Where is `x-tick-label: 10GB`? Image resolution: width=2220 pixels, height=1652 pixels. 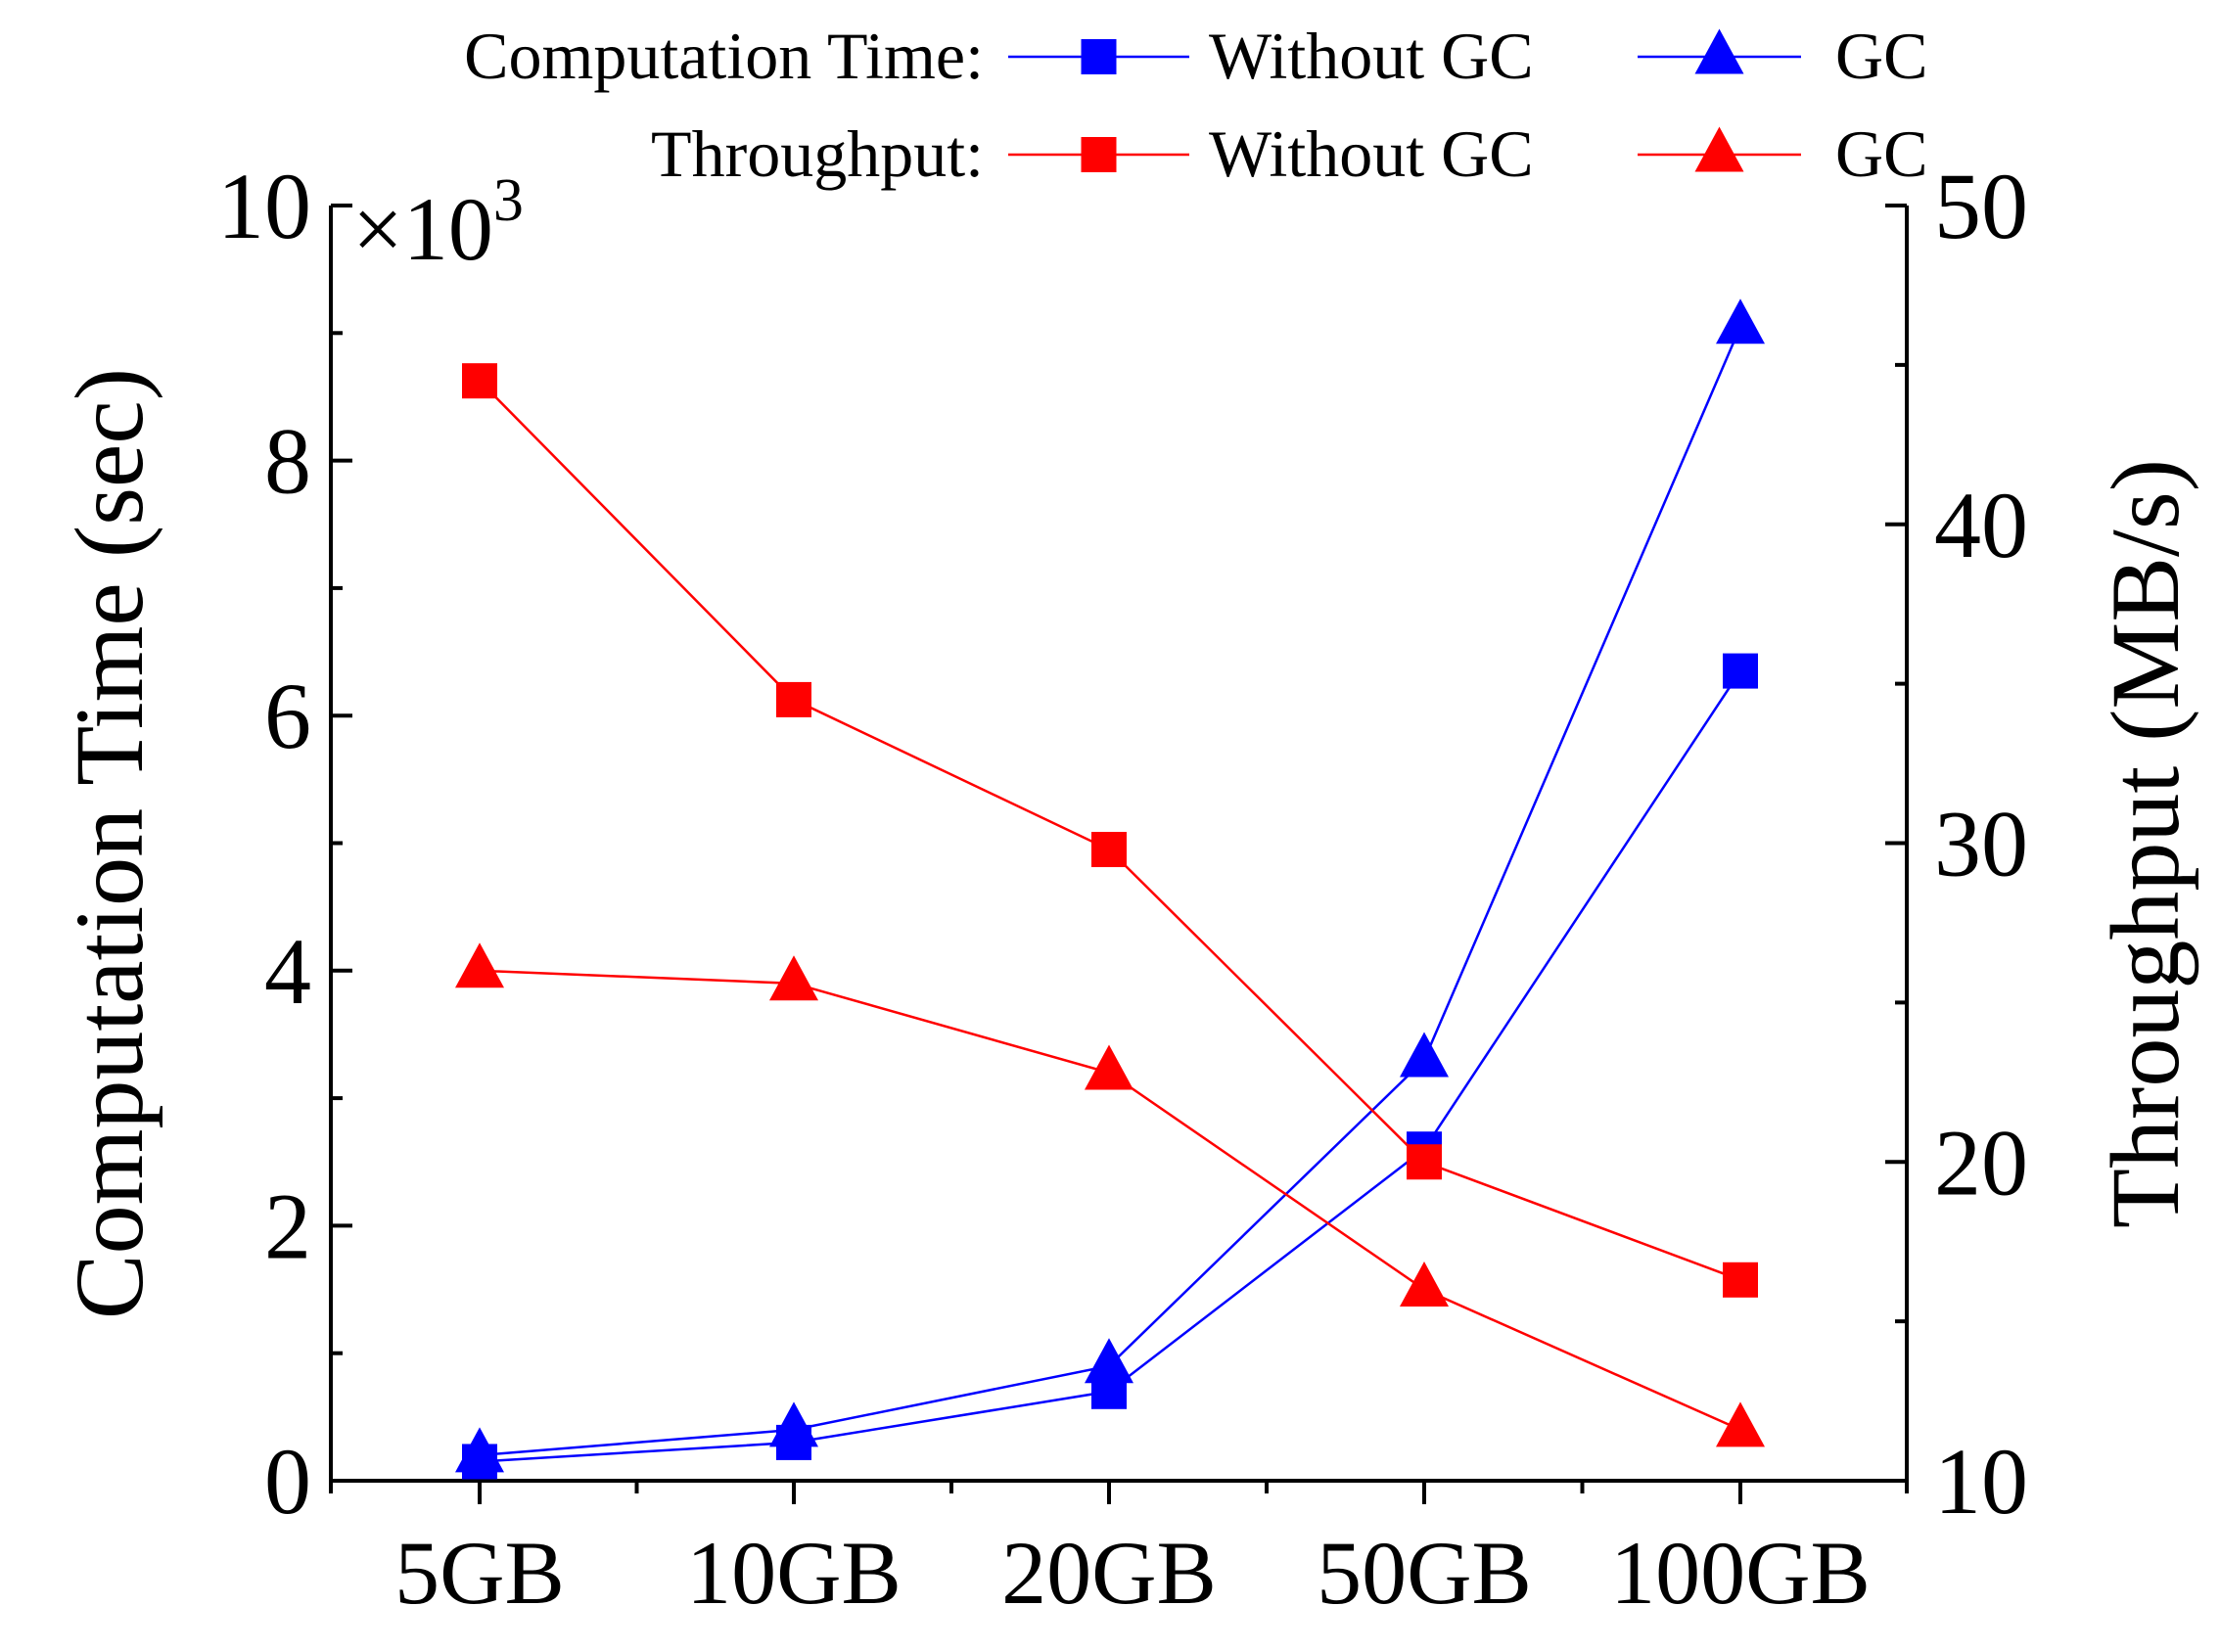 x-tick-label: 10GB is located at coordinates (794, 1573).